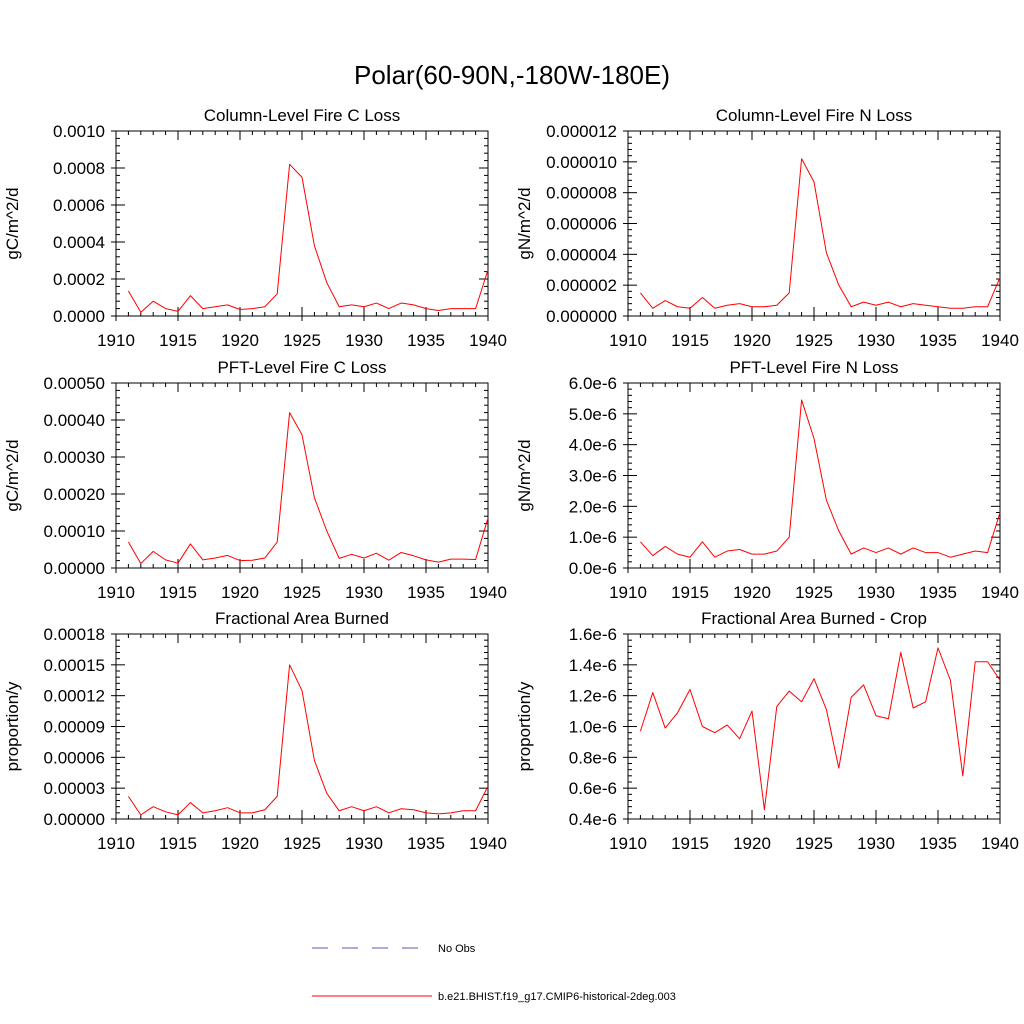 The width and height of the screenshot is (1024, 1024). I want to click on y-tick-label: 0.000006, so click(581, 224).